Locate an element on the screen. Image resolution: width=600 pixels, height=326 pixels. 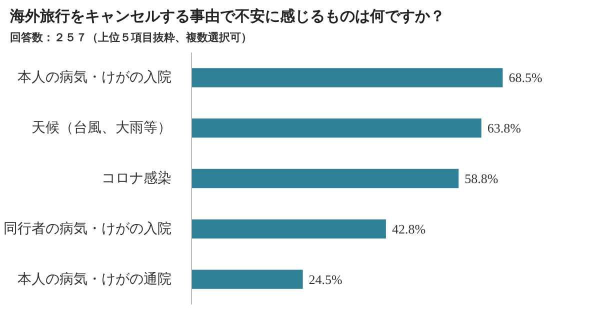
y-tick-label: 本人の病気・けがの通院 is located at coordinates (95, 279).